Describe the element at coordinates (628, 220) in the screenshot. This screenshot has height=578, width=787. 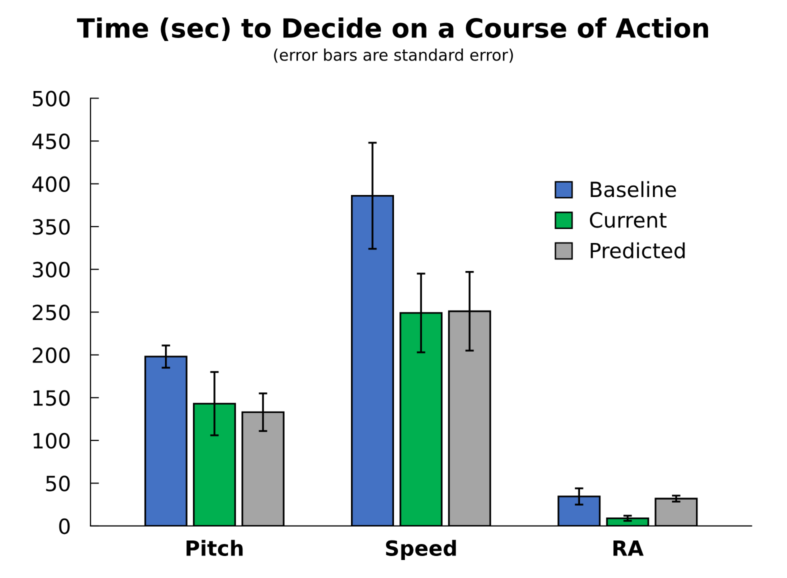
I see `legend-label: Current` at that location.